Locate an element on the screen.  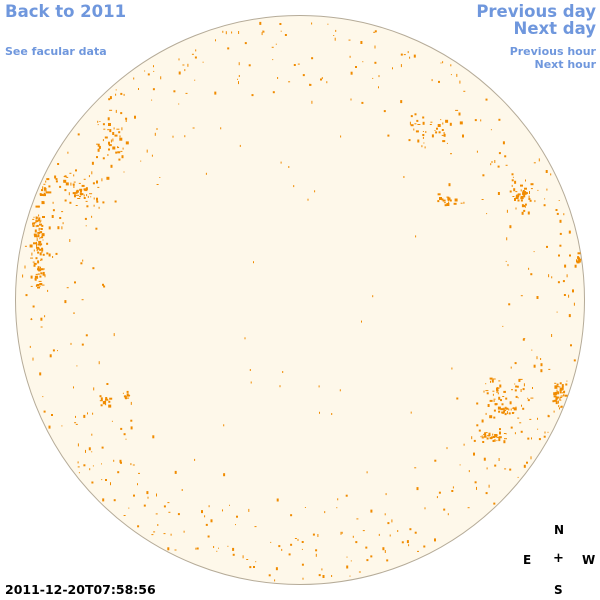
next-day-link: Next day is located at coordinates (554, 28).